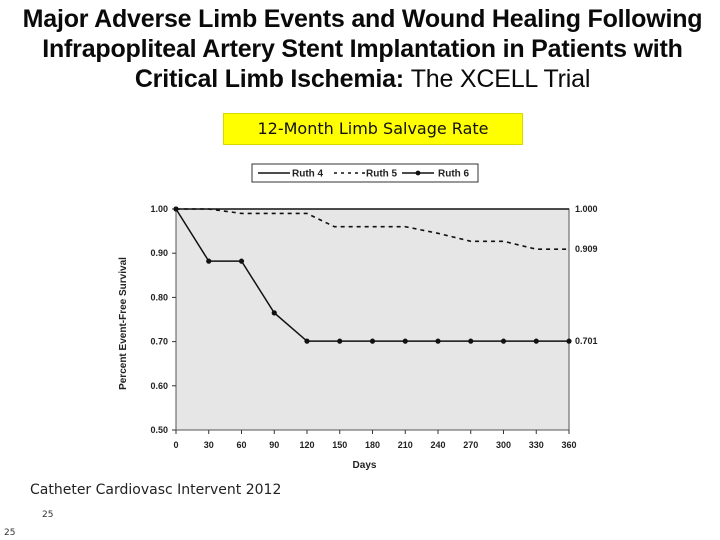  Describe the element at coordinates (306, 445) in the screenshot. I see `x-tick-label: 120` at that location.